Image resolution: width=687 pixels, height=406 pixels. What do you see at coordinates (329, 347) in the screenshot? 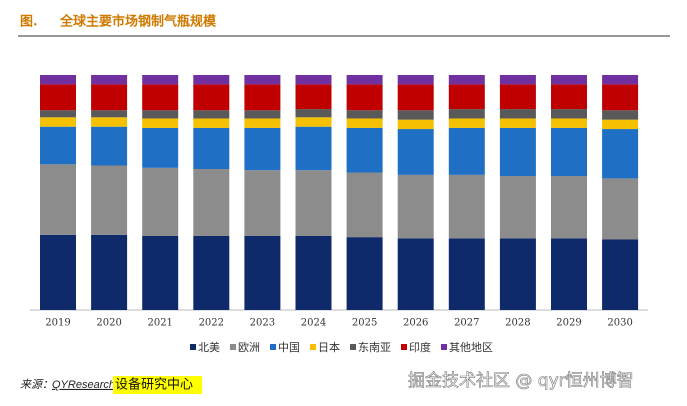
I see `legend-label: 日本` at bounding box center [329, 347].